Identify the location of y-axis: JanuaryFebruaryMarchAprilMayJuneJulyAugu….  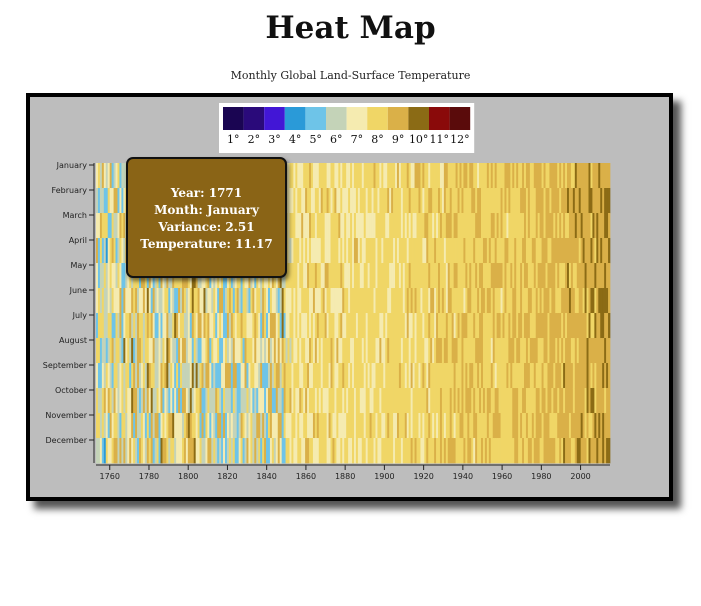
(69, 312).